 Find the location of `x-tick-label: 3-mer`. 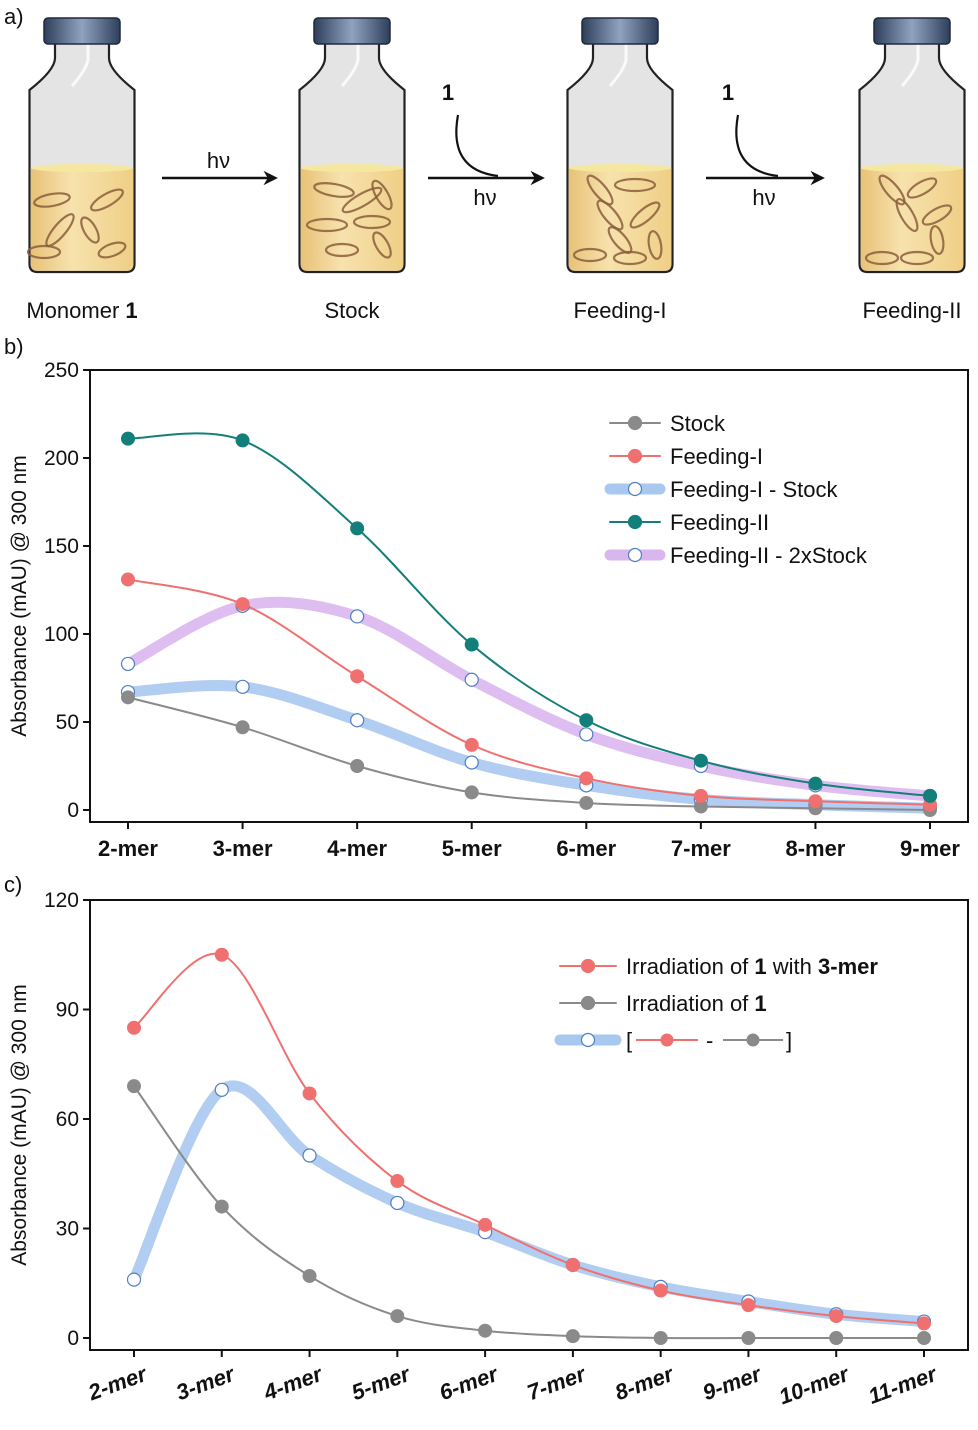

x-tick-label: 3-mer is located at coordinates (206, 1383).